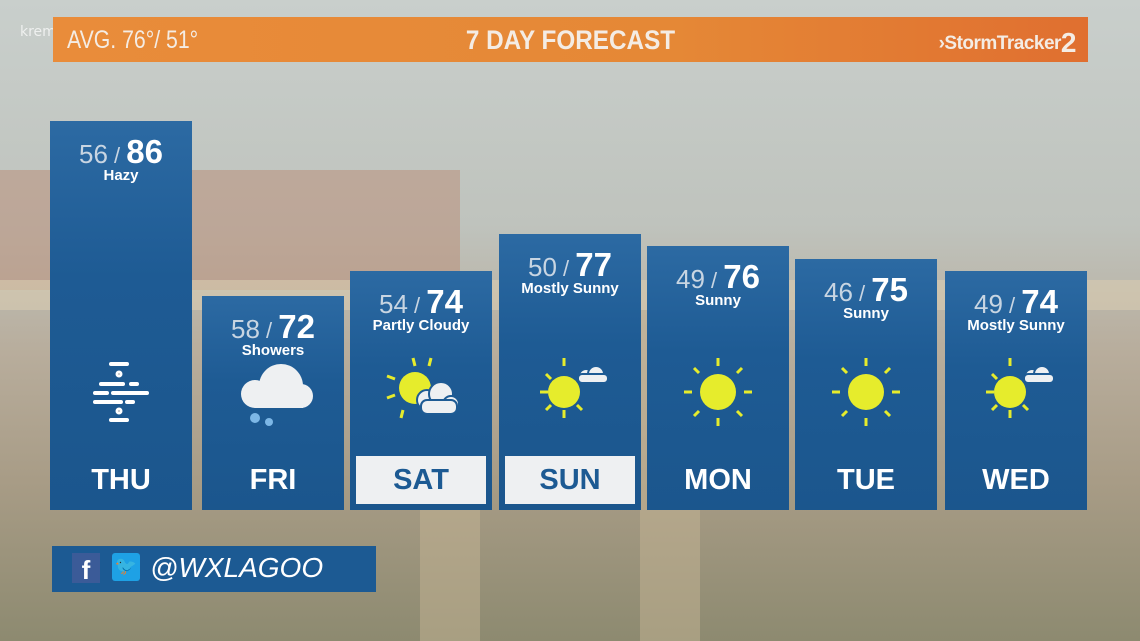 The image size is (1140, 641). Describe the element at coordinates (237, 567) in the screenshot. I see `social-handle: @WXLAGOO` at that location.